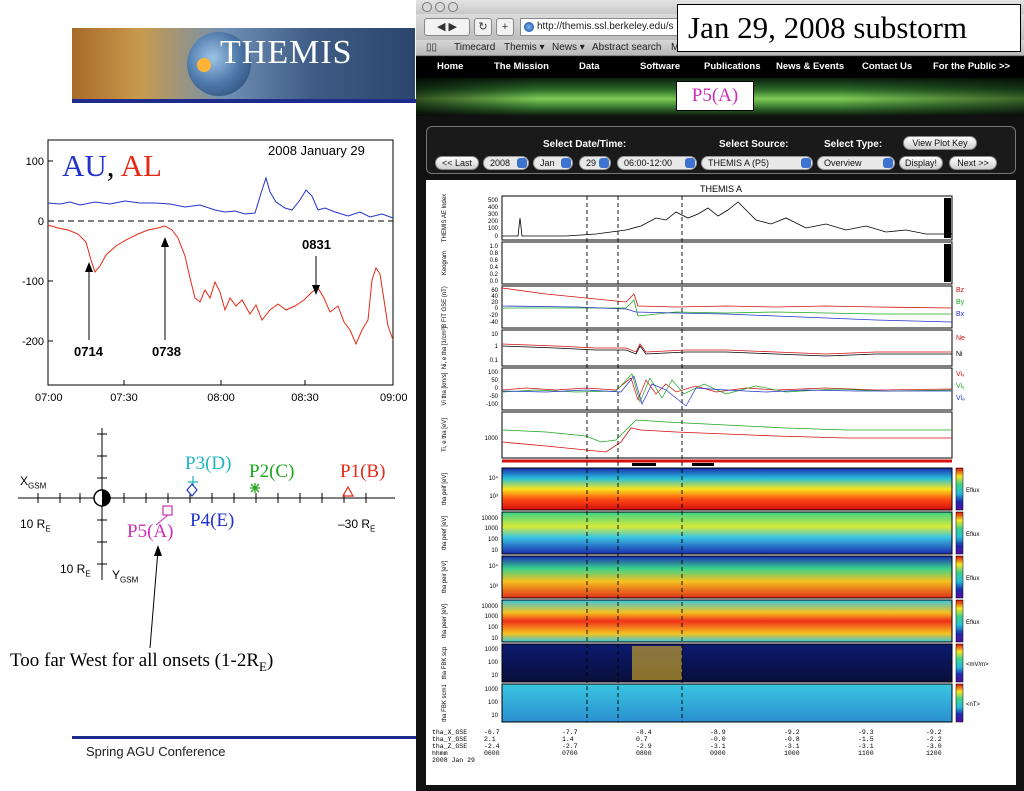  I want to click on svg-text: 10000, so click(489, 519).